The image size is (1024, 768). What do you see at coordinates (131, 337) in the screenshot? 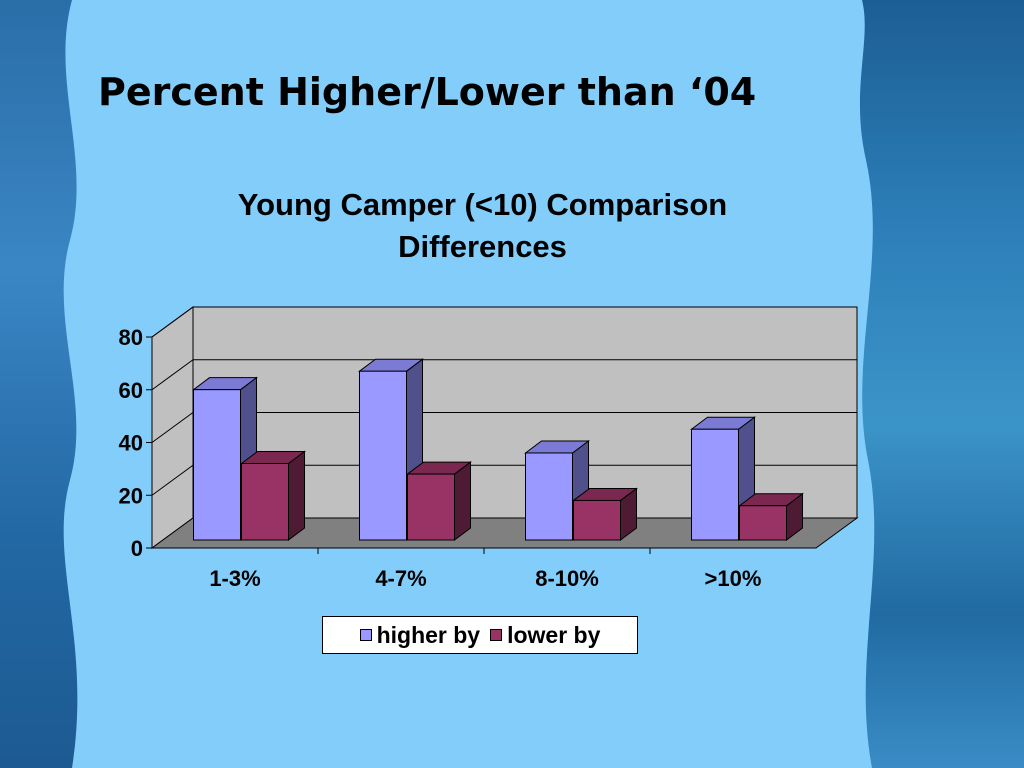
I see `y-tick-label-80: 80` at bounding box center [131, 337].